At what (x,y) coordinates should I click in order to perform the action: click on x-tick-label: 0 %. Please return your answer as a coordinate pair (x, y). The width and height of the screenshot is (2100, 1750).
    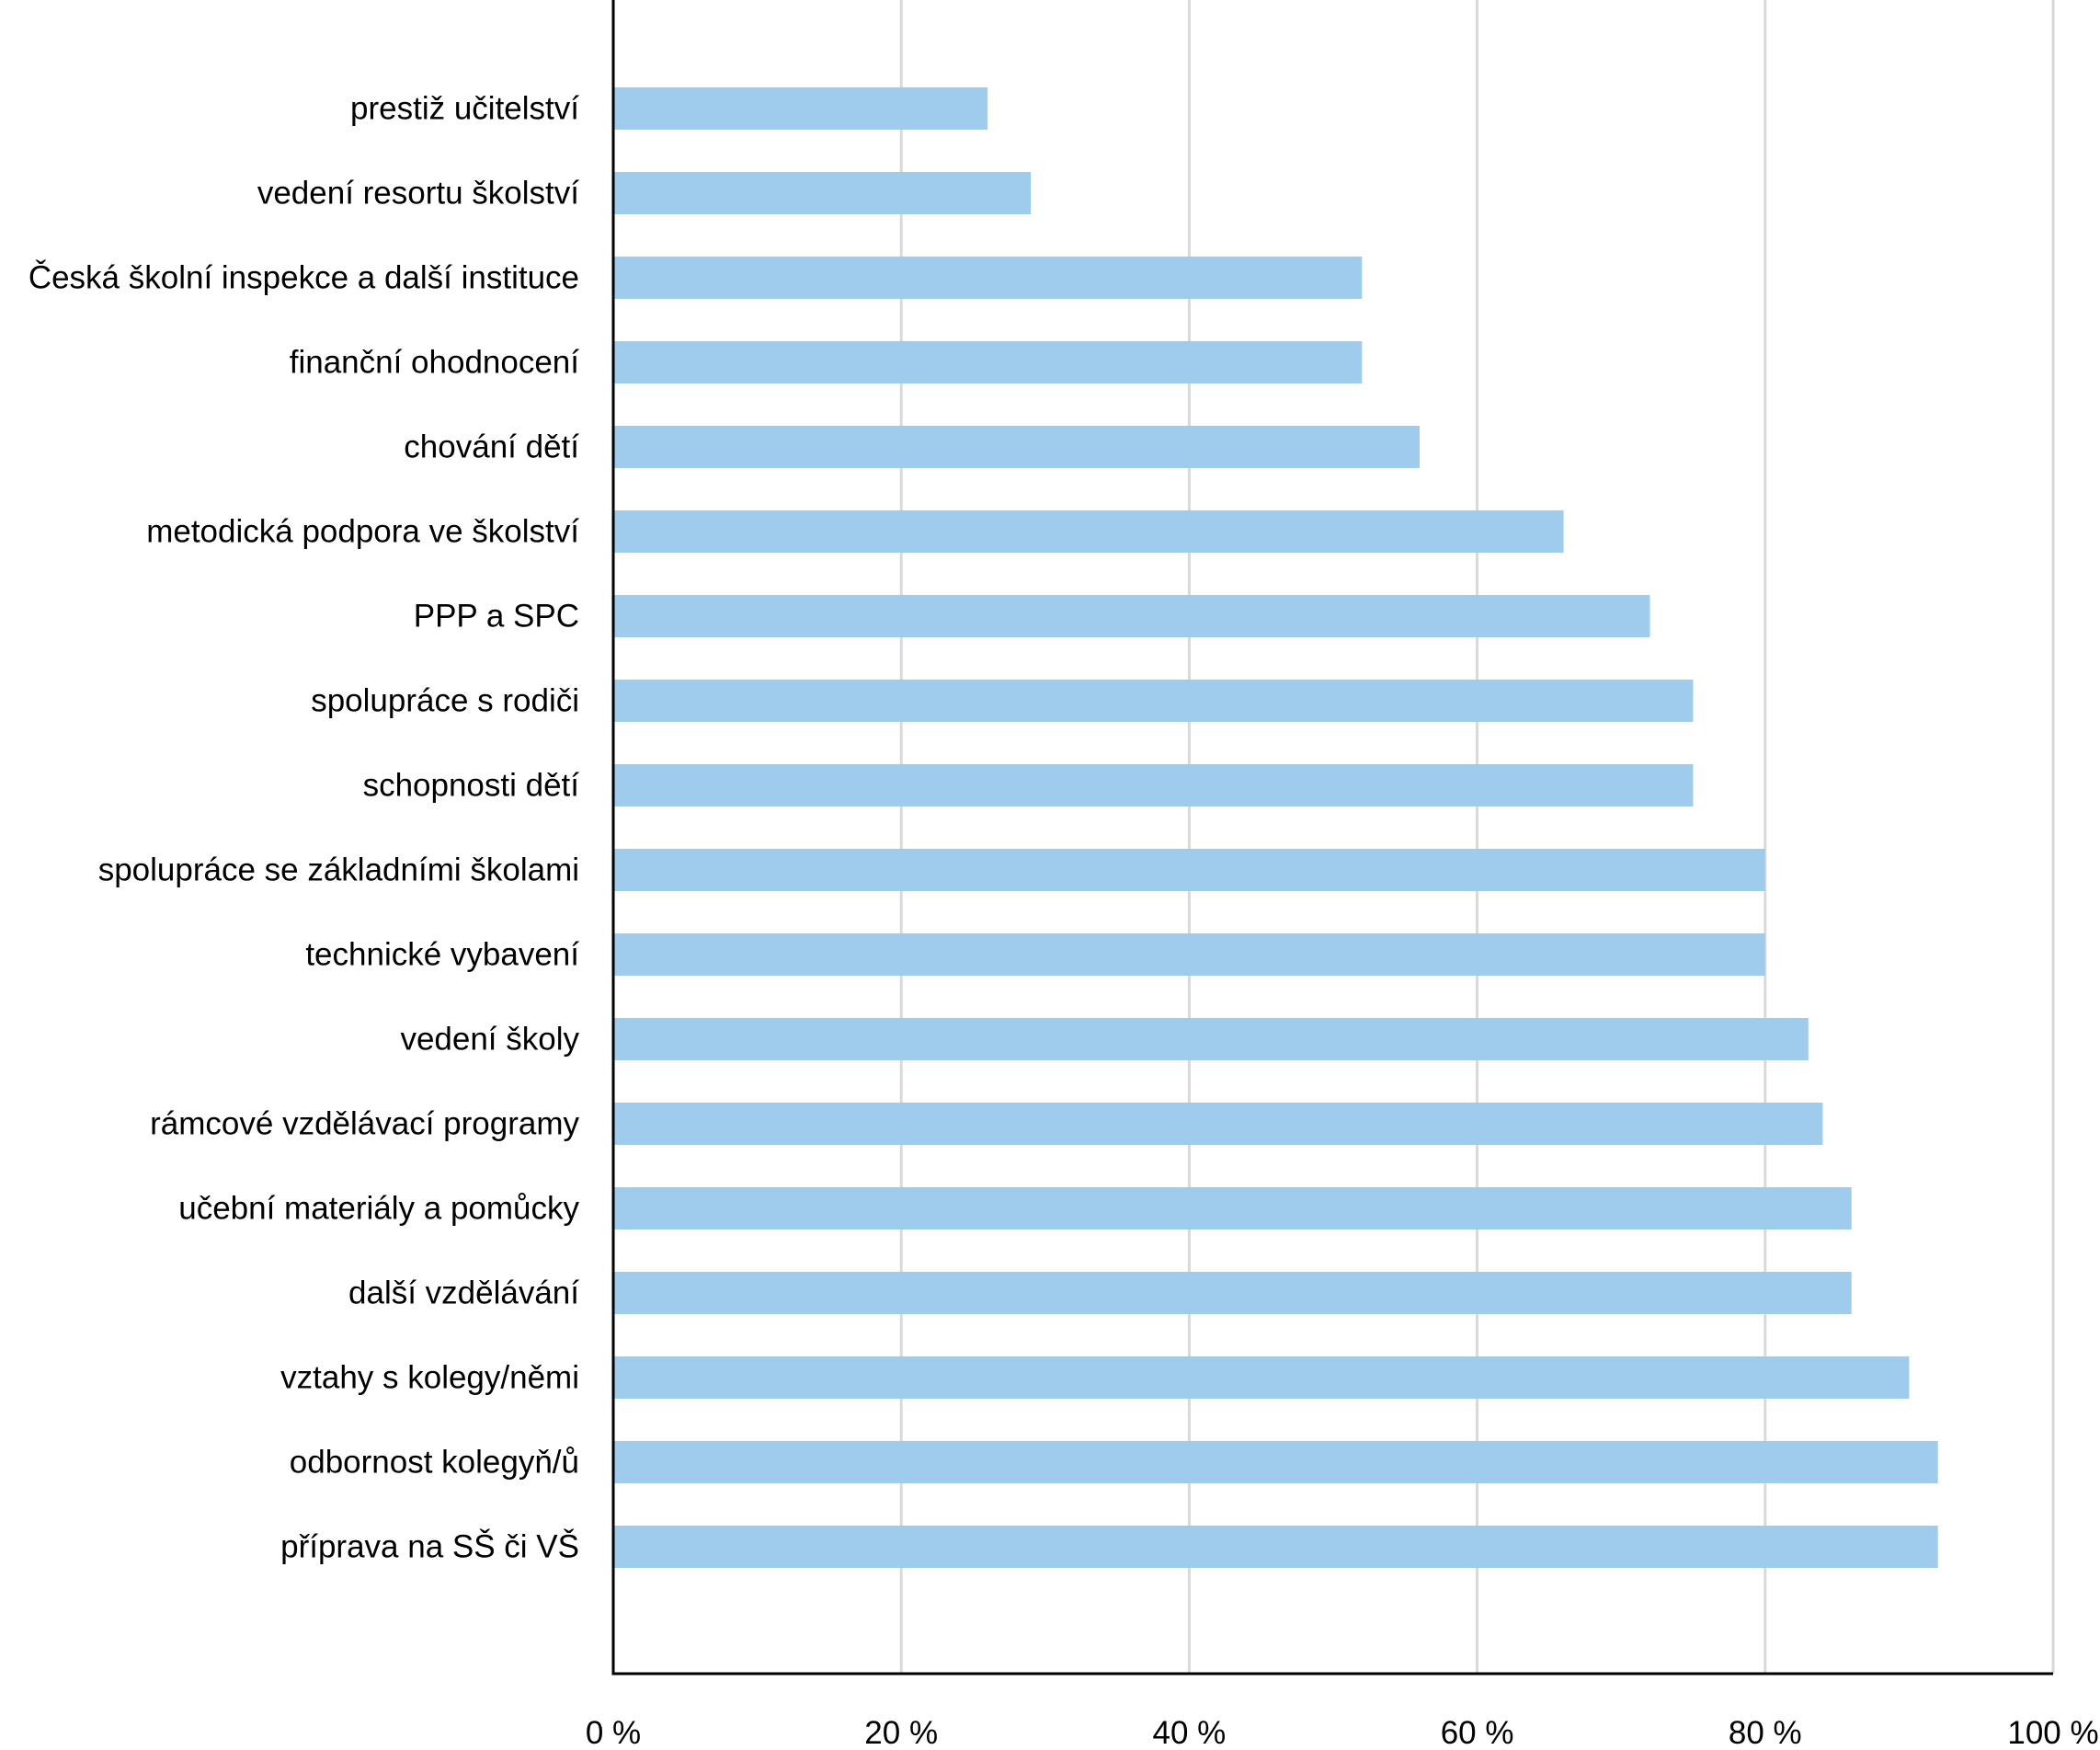
    Looking at the image, I should click on (613, 1732).